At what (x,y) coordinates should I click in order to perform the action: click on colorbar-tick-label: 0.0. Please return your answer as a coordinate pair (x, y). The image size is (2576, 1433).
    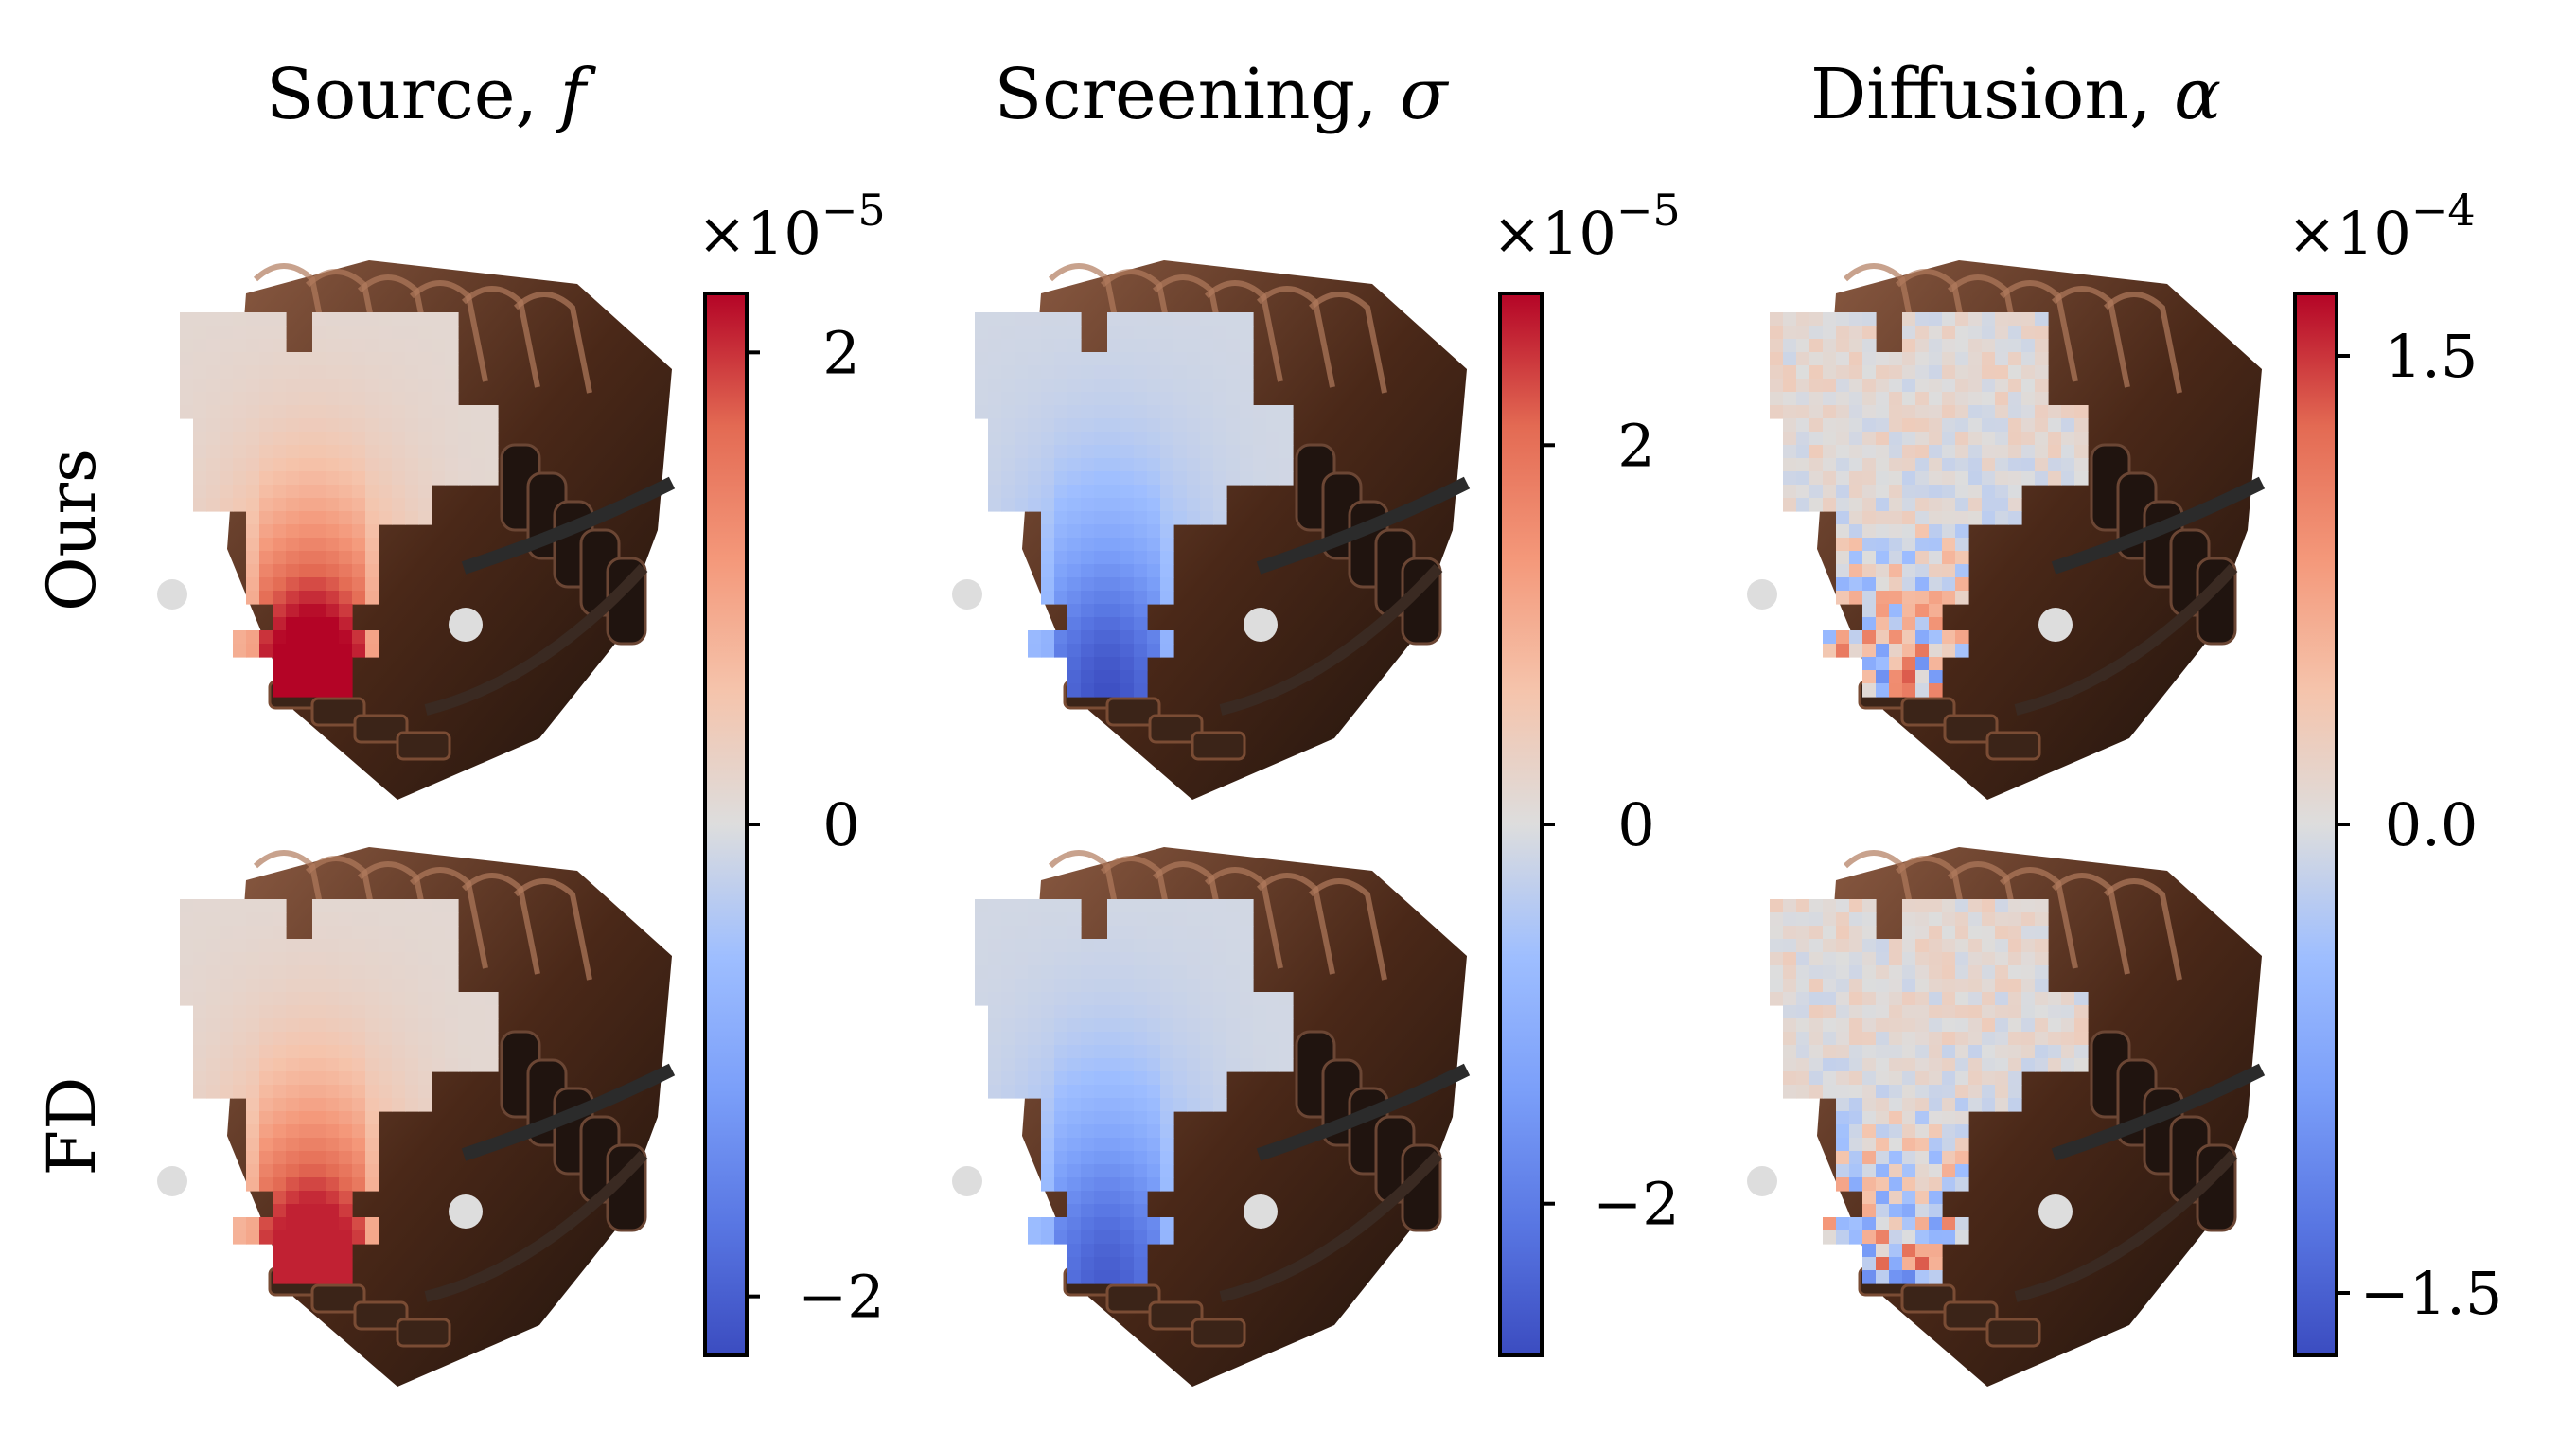
    Looking at the image, I should click on (2432, 824).